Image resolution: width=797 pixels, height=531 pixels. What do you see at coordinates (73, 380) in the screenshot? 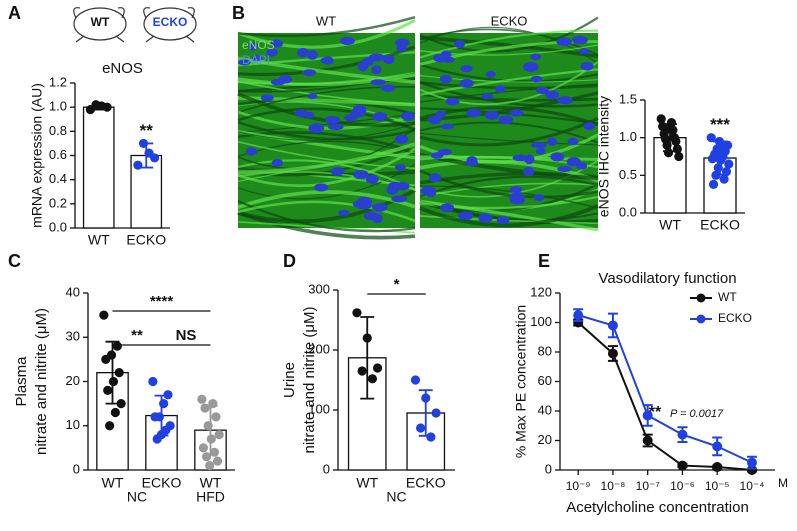
I see `y-tick-label: 20` at bounding box center [73, 380].